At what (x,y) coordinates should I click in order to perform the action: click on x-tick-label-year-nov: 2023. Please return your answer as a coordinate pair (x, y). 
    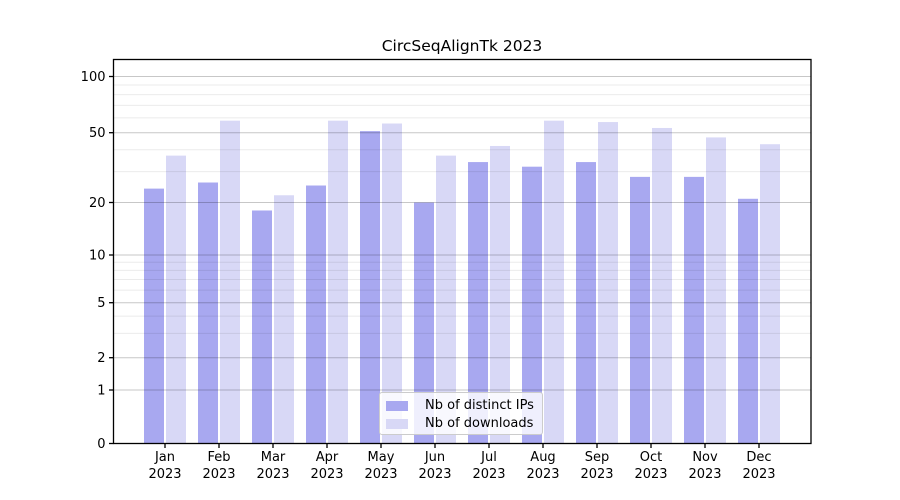
    Looking at the image, I should click on (704, 474).